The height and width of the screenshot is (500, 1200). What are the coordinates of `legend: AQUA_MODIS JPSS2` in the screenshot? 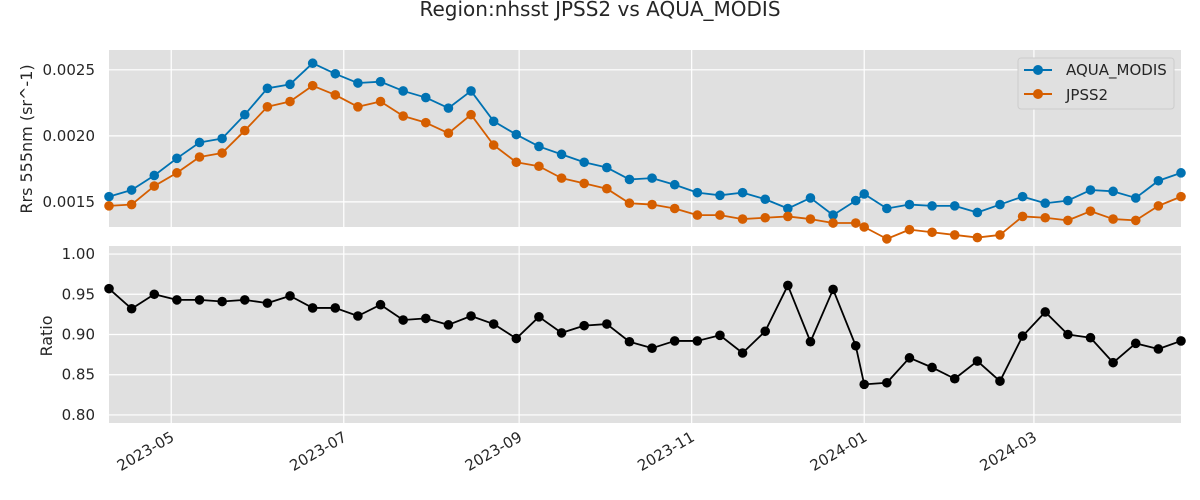 It's located at (1096, 83).